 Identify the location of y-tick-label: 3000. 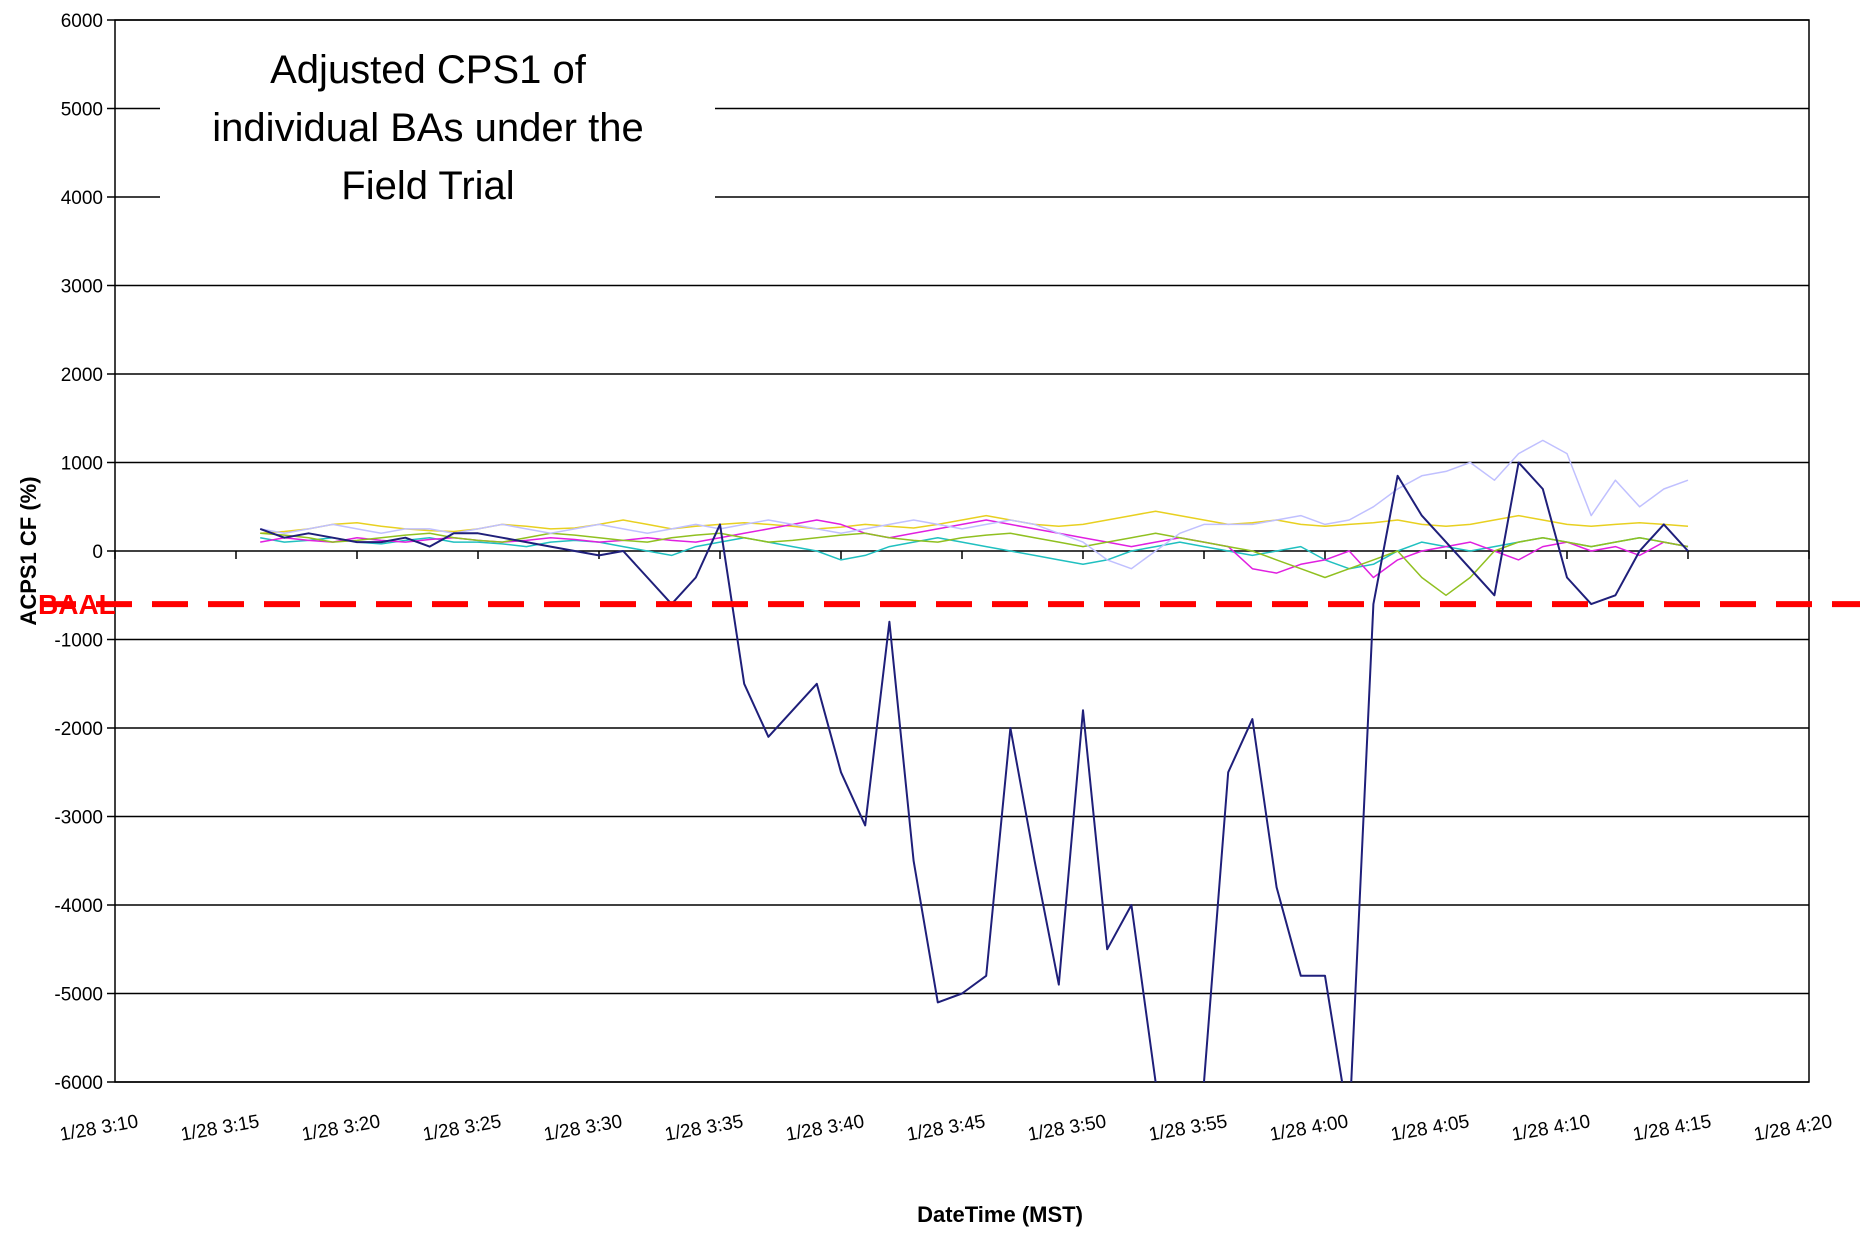
(82, 287).